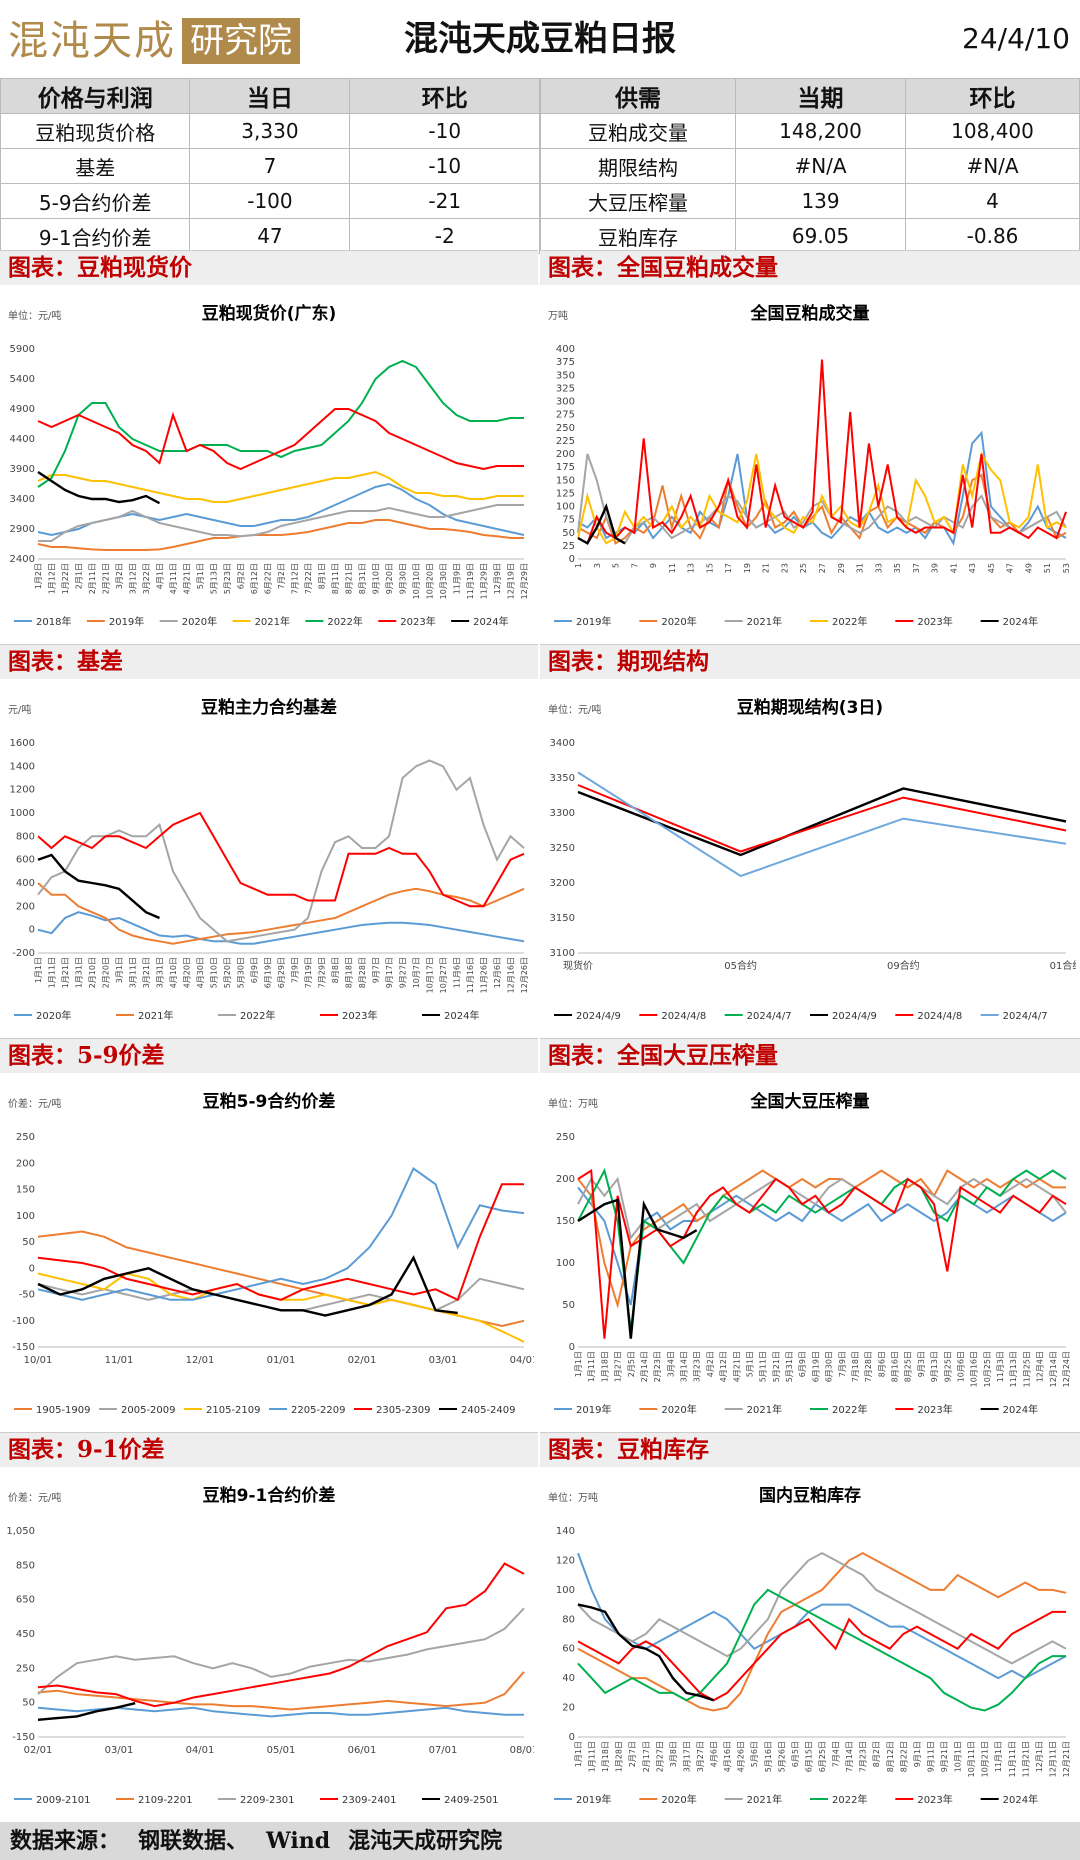  Describe the element at coordinates (270, 166) in the screenshot. I see `table-cell: 7` at that location.